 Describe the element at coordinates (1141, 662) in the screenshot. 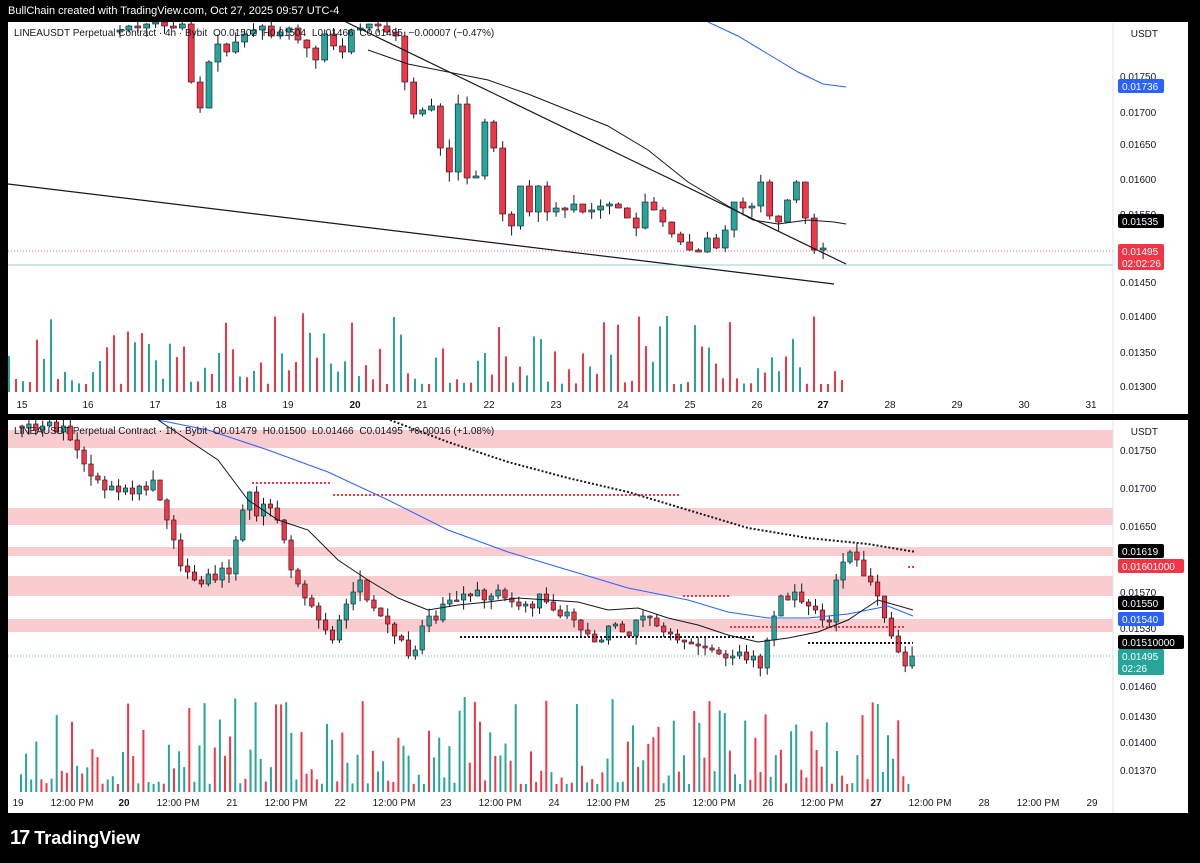

I see `price-badge` at that location.